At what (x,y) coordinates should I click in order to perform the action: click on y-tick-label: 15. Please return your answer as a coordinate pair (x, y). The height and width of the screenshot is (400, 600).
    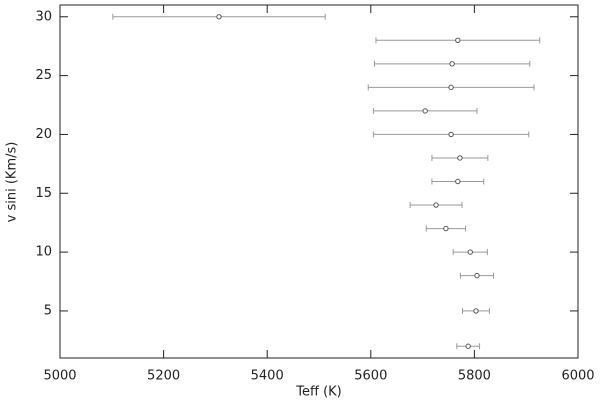
    Looking at the image, I should click on (43, 193).